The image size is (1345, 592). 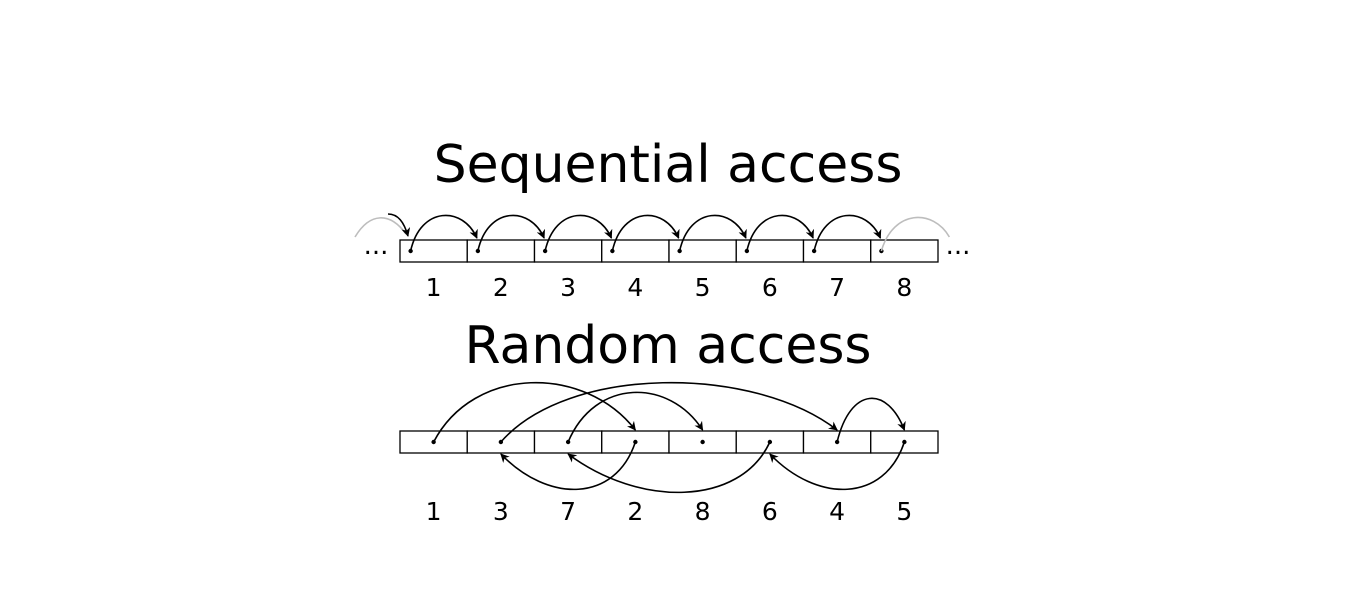 I want to click on sequential-label: 7, so click(x=837, y=287).